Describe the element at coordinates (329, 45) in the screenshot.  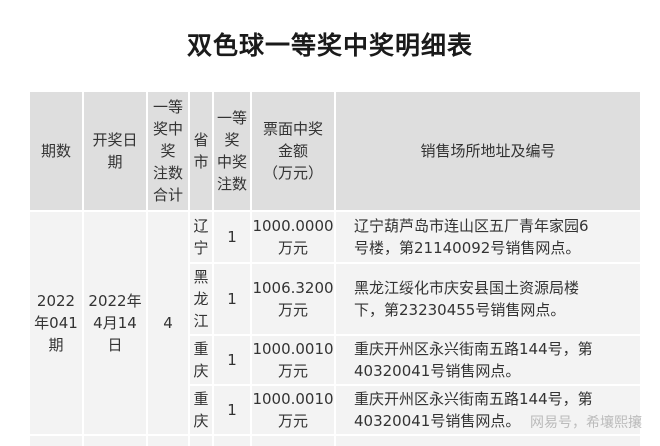
I see `page-title: 双色球一等奖中奖明细表` at that location.